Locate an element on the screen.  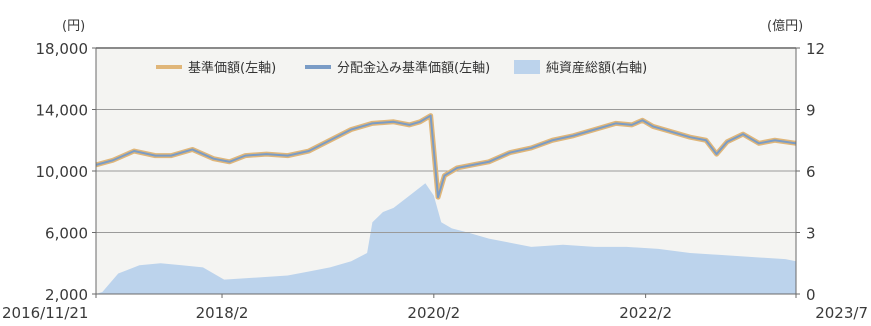
right-tick-label-4: 12 is located at coordinates (815, 49).